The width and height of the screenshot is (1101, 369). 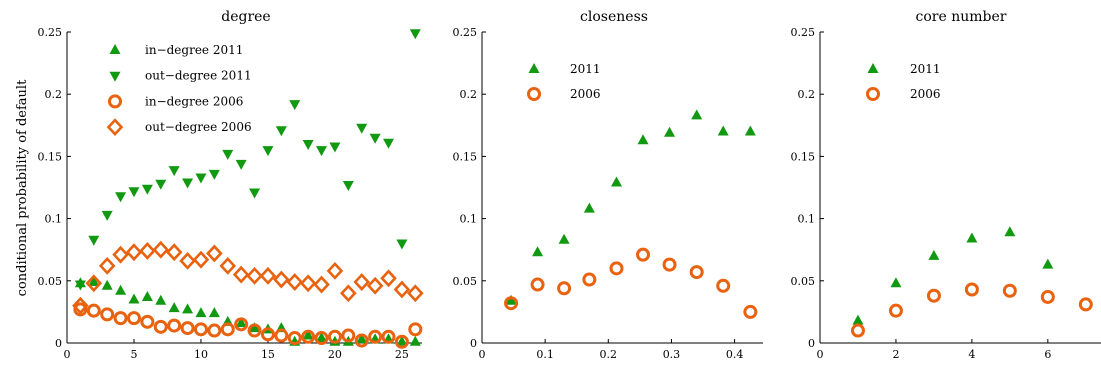 I want to click on closeness-y-tick-label: 0.15, so click(x=465, y=156).